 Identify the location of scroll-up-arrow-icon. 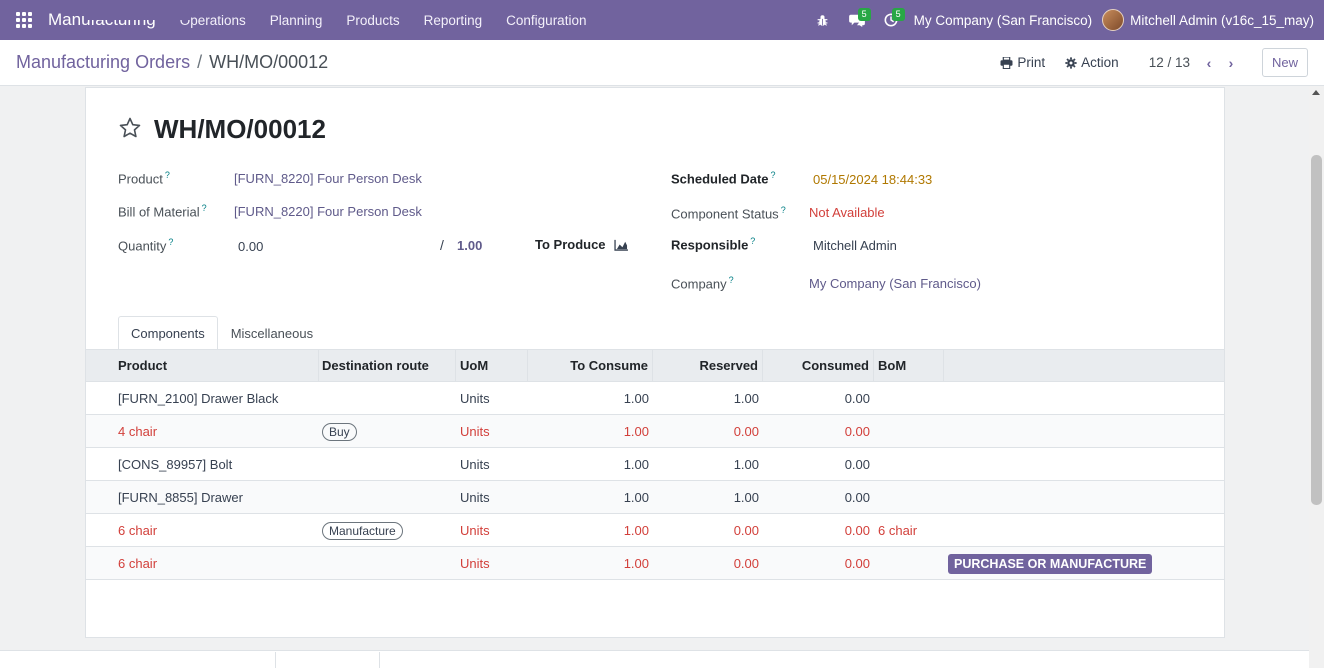
(1316, 92).